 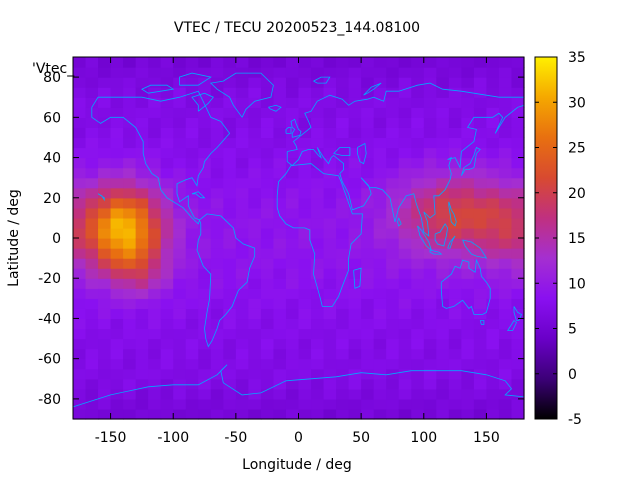 What do you see at coordinates (486, 438) in the screenshot?
I see `x-tick-label: 150` at bounding box center [486, 438].